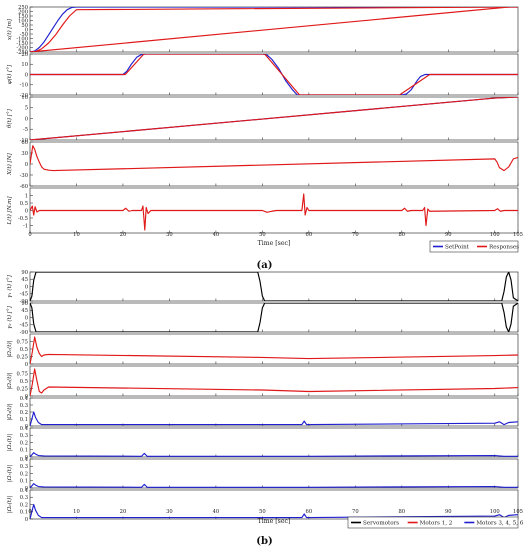 The width and height of the screenshot is (529, 550). Describe the element at coordinates (264, 541) in the screenshot. I see `caption-b: (b)` at that location.